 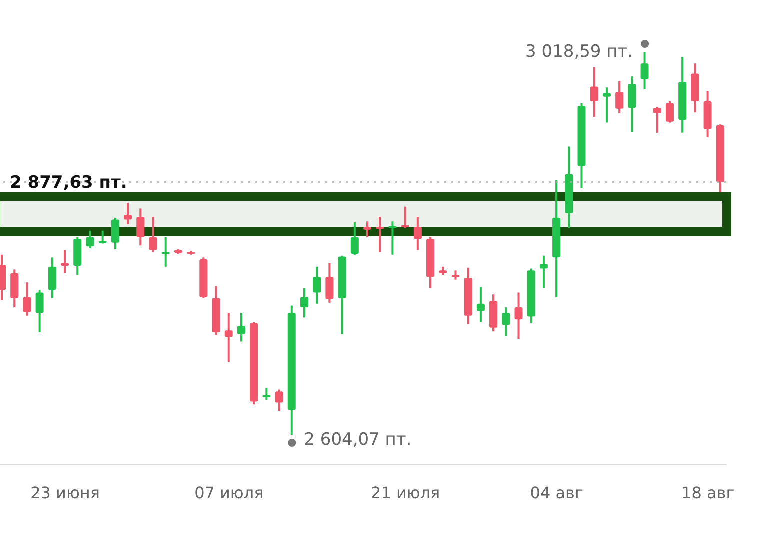 What do you see at coordinates (557, 492) in the screenshot?
I see `x-tick-label: 04 авг` at bounding box center [557, 492].